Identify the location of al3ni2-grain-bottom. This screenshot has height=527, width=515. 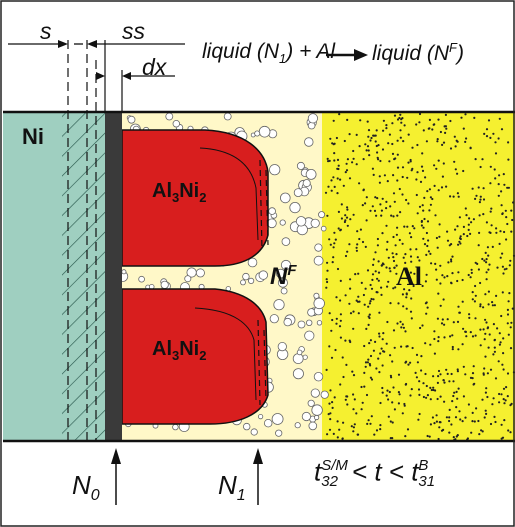
(195, 356).